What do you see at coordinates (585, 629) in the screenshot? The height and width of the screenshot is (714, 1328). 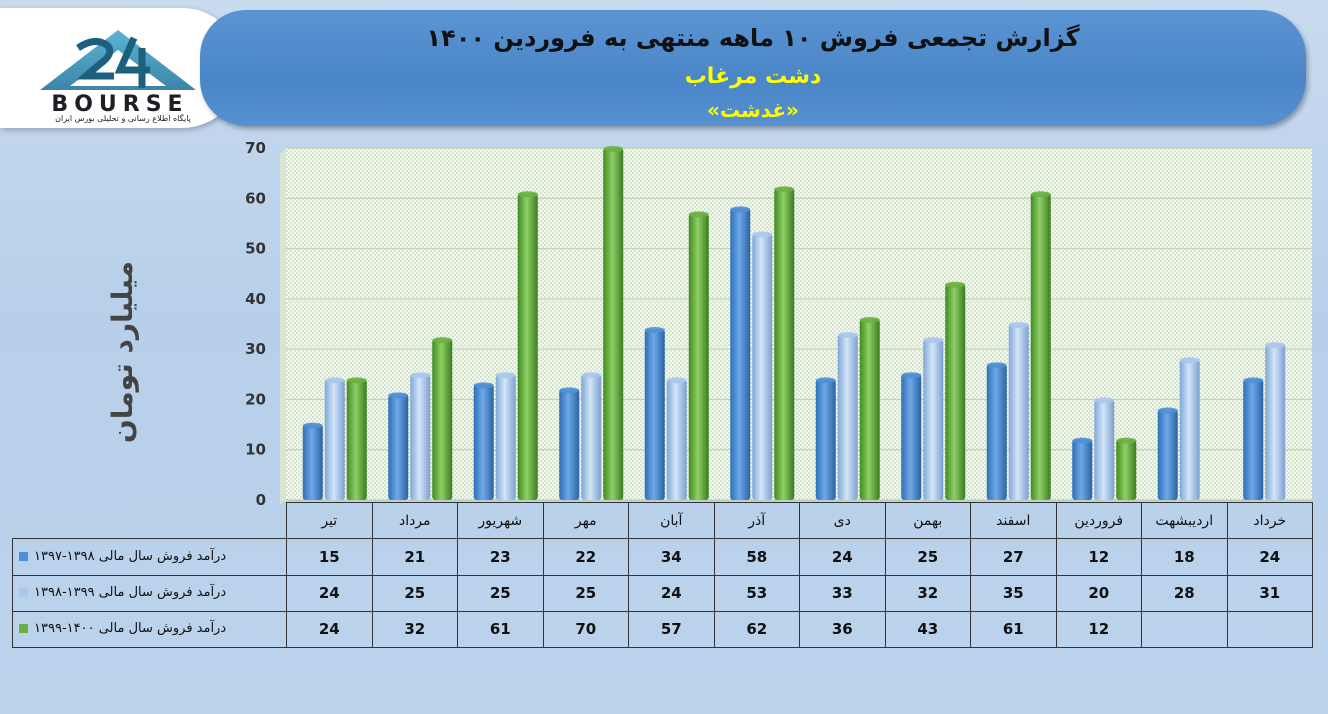 I see `table-cell: 70` at bounding box center [585, 629].